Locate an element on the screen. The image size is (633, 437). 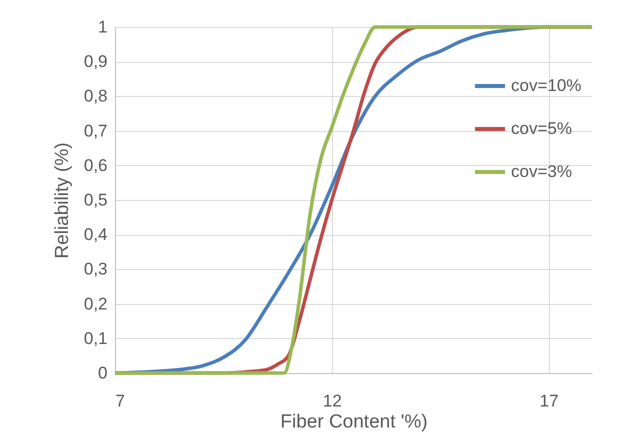
legend-label: cov=3% is located at coordinates (541, 171).